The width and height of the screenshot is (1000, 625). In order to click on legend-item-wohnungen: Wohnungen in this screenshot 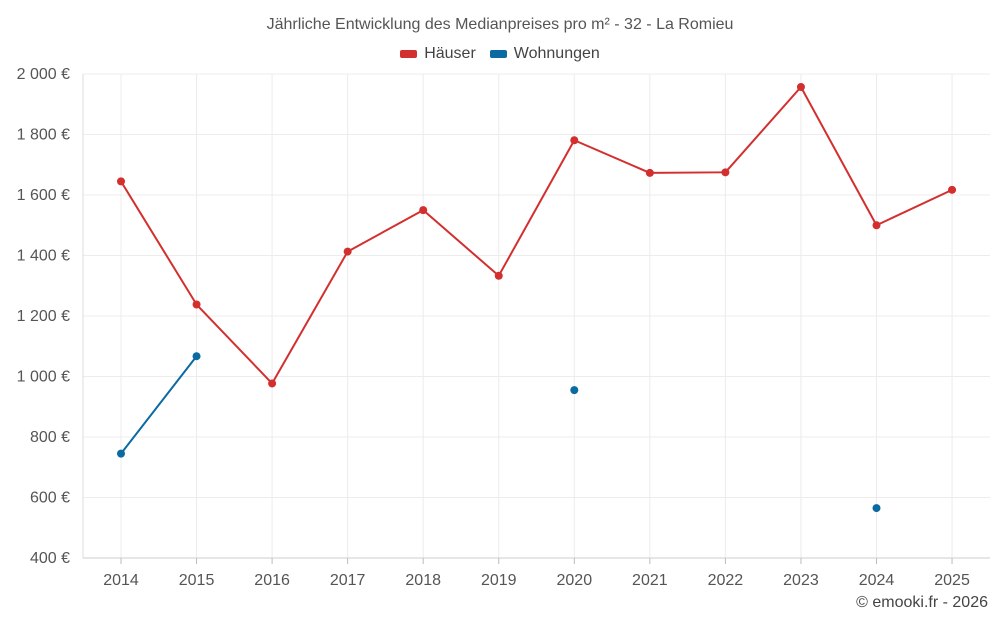, I will do `click(544, 54)`.